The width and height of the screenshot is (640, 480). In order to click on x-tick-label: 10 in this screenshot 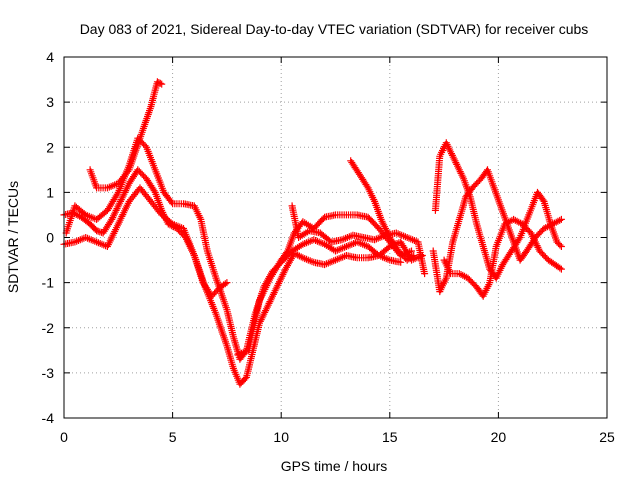, I will do `click(281, 437)`.